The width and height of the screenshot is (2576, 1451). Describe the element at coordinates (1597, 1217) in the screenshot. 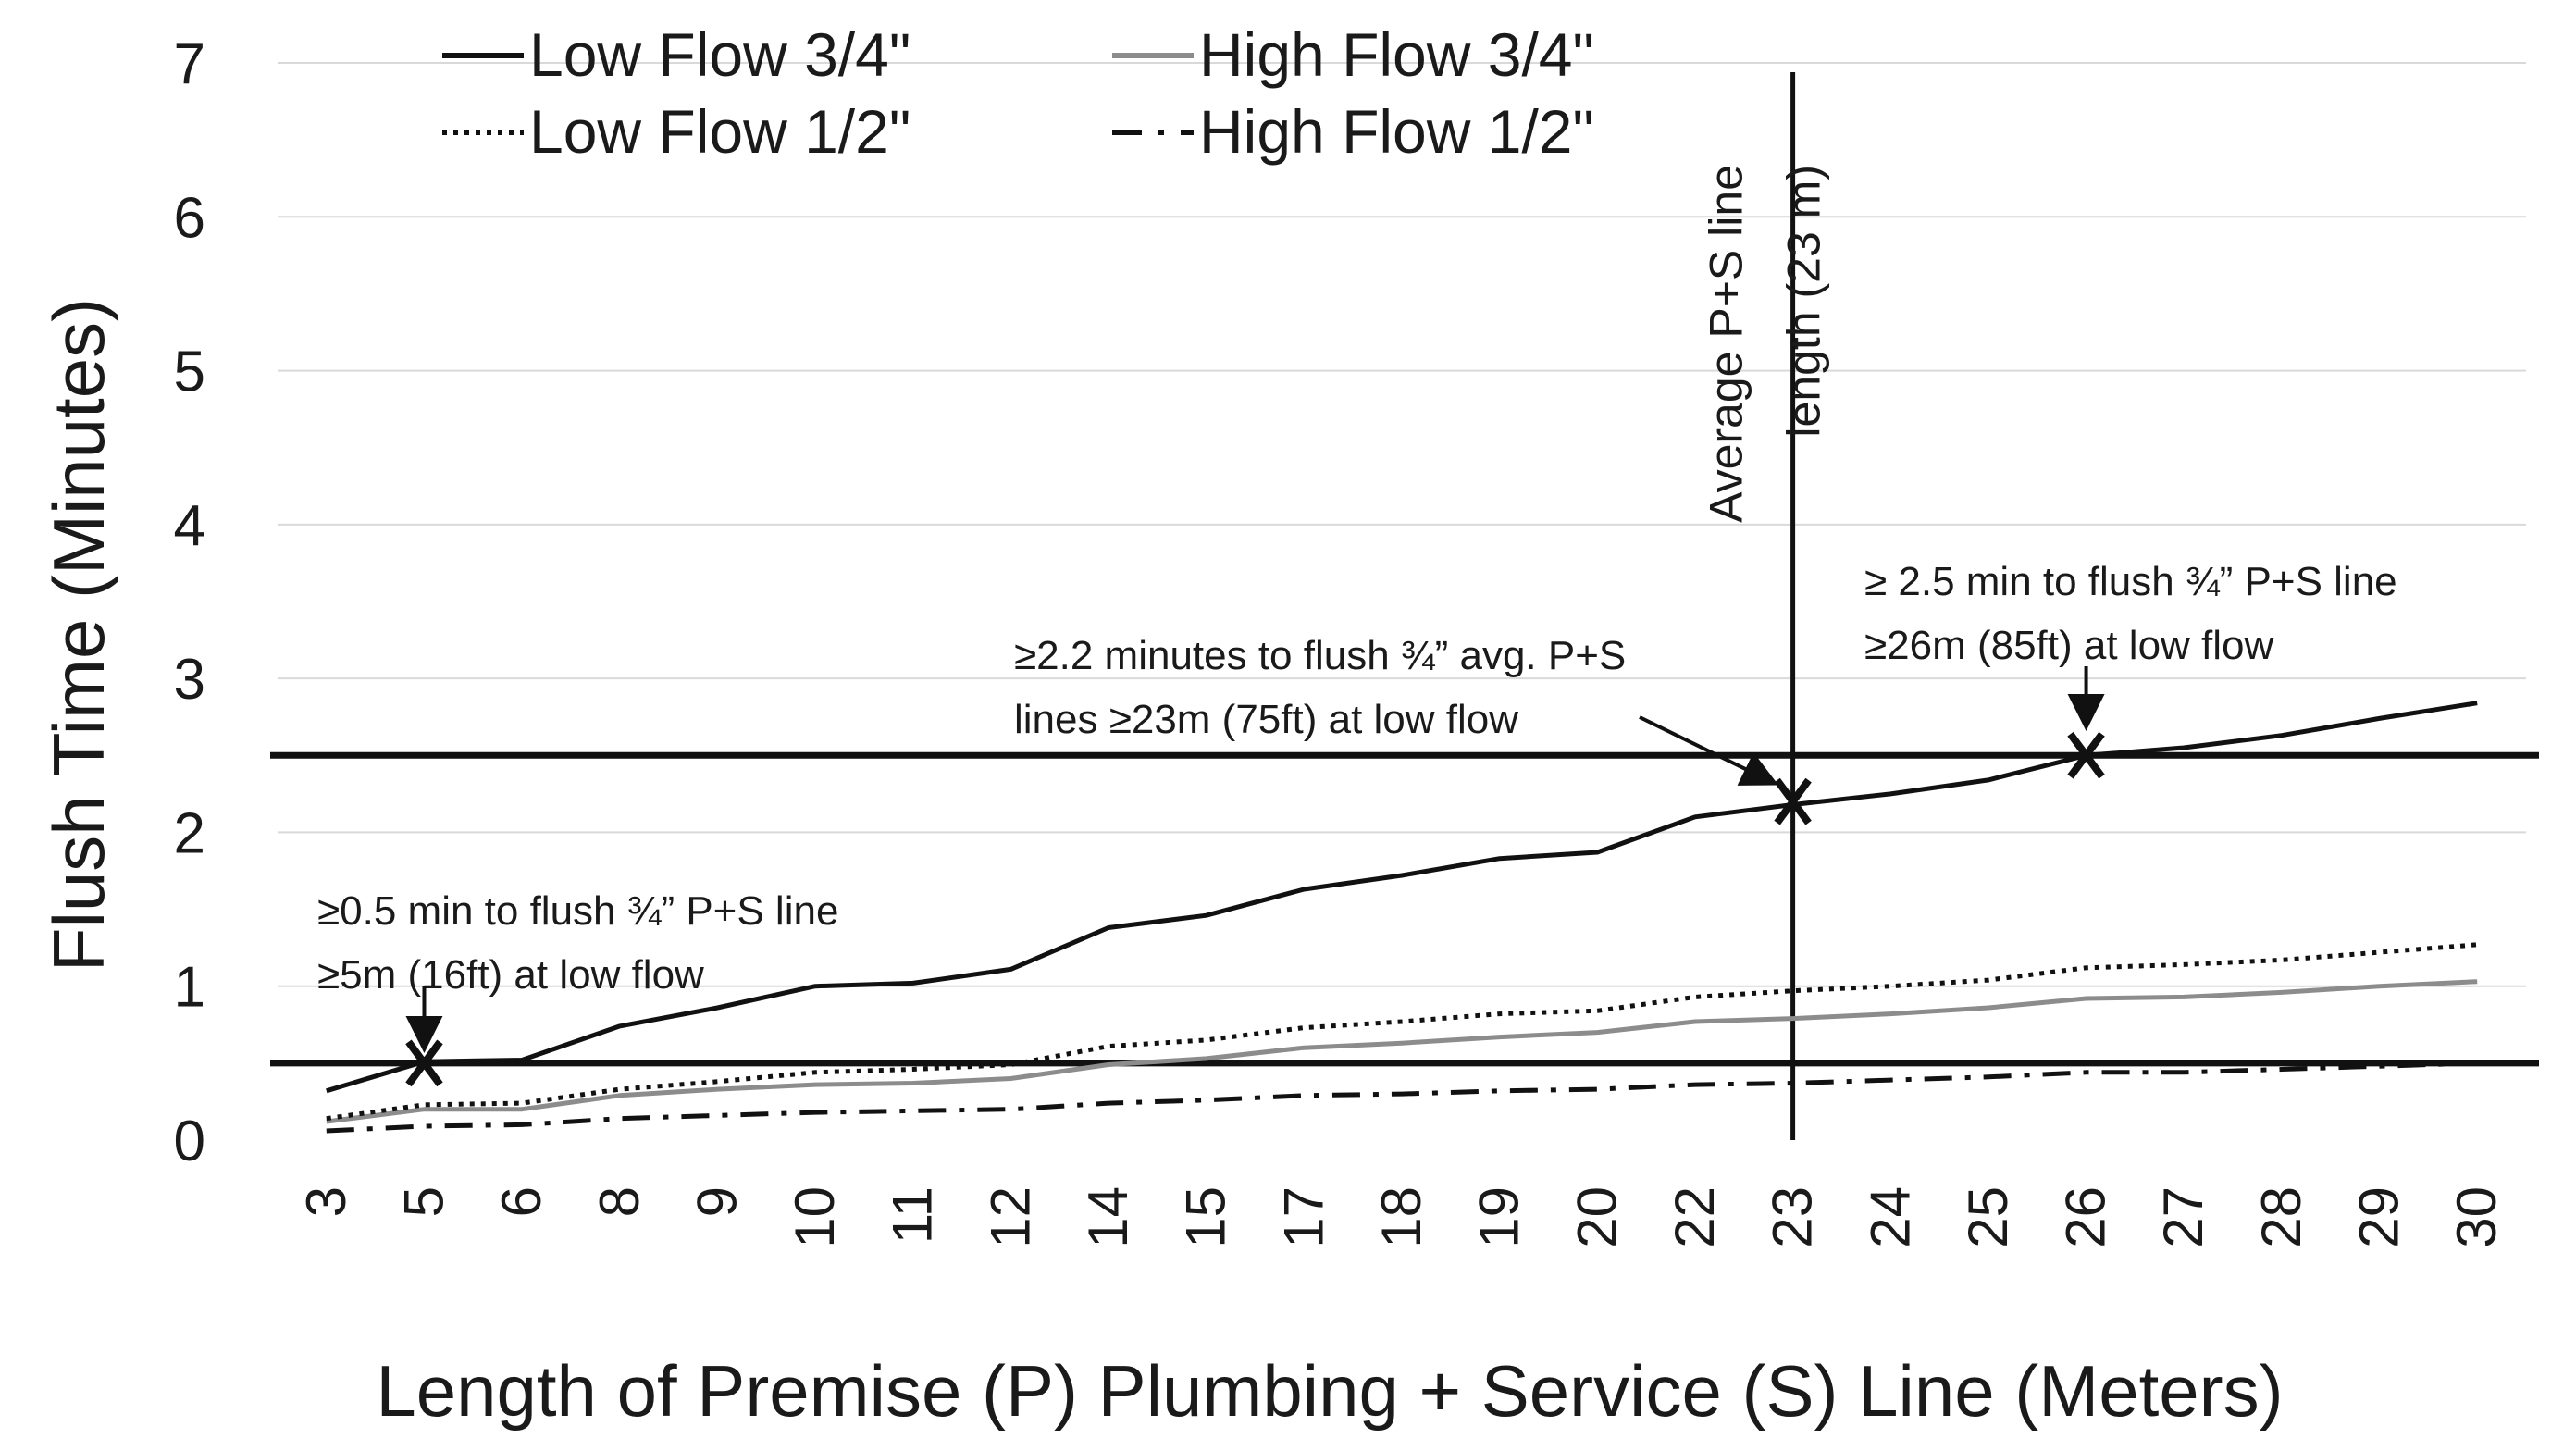

I see `x-tick-label: 20` at that location.